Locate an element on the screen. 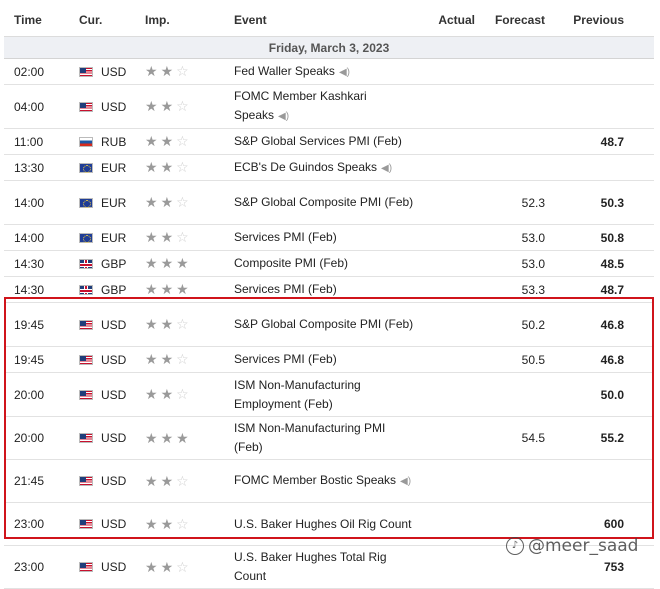 The height and width of the screenshot is (589, 660). event-row: 14:30 GBP ★ ★ ★ Services PMI (Feb) 53.3 48.7 is located at coordinates (329, 290).